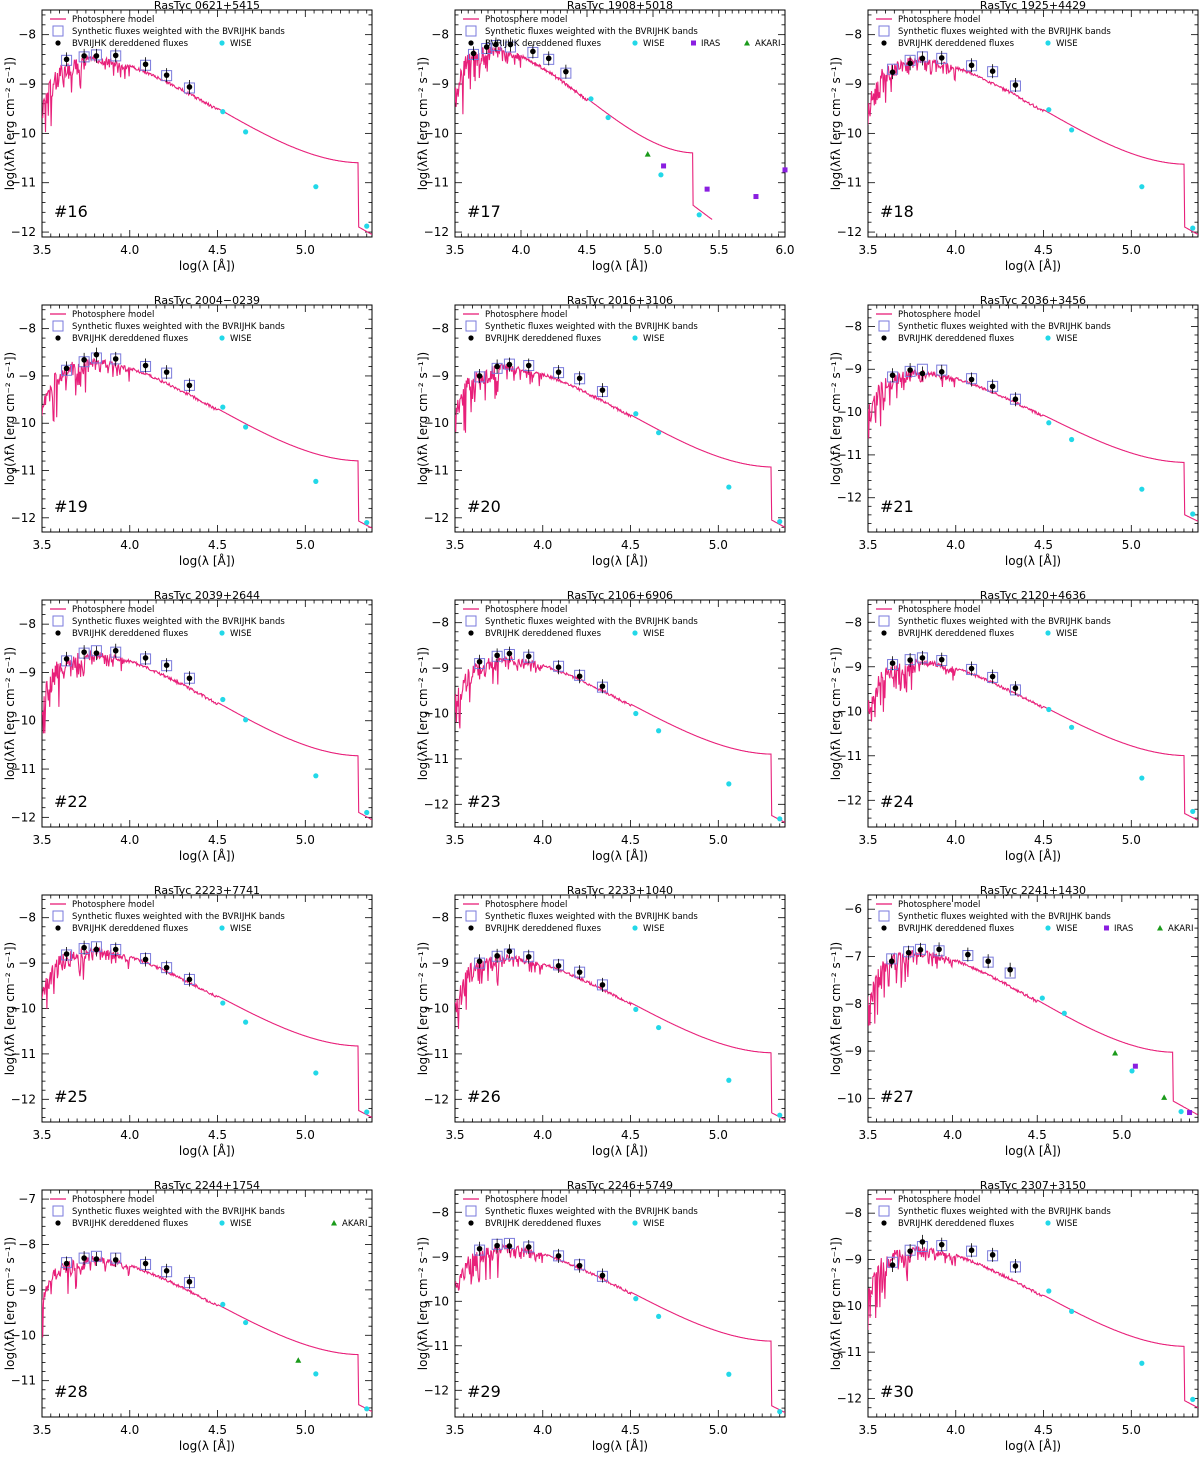 Image resolution: width=1200 pixels, height=1475 pixels. What do you see at coordinates (1180, 929) in the screenshot?
I see `legend-akari-label: AKARI` at bounding box center [1180, 929].